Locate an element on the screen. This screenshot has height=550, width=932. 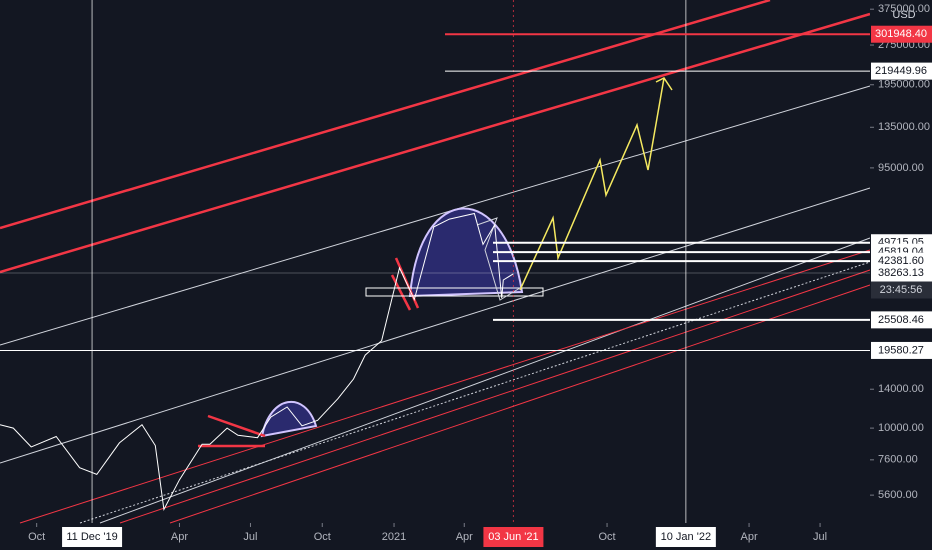
countdown-box is located at coordinates (901, 290).